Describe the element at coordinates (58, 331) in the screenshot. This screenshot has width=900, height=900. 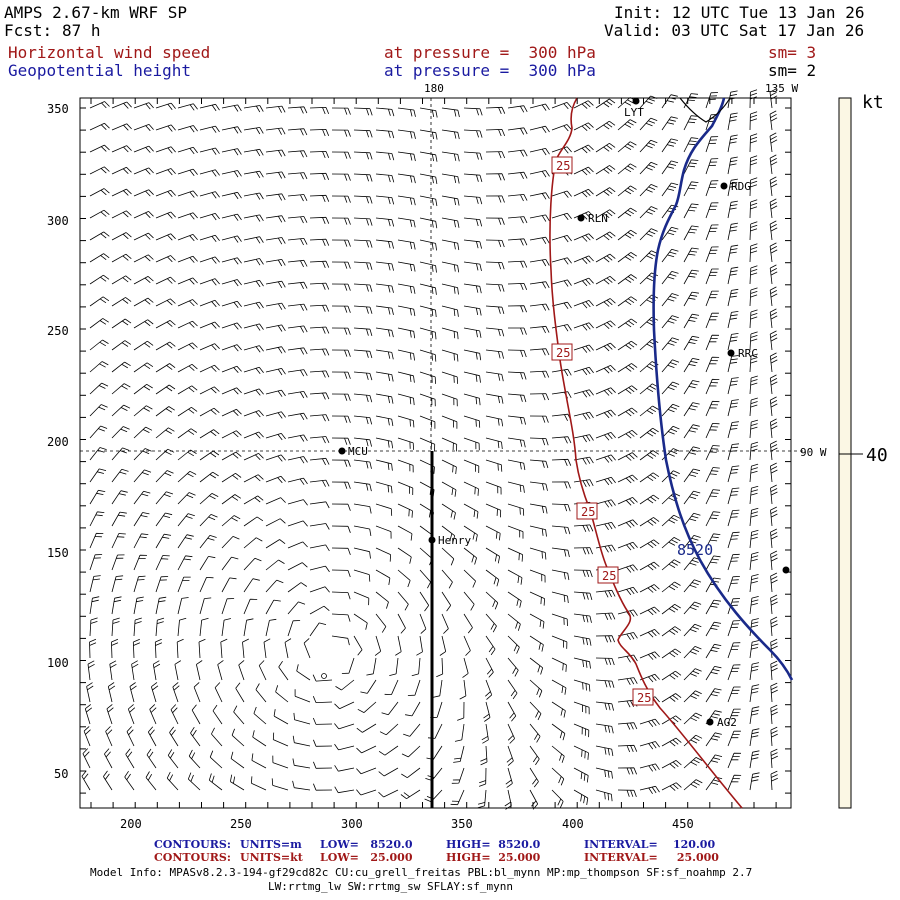
I see `y-tick-label: 250` at that location.